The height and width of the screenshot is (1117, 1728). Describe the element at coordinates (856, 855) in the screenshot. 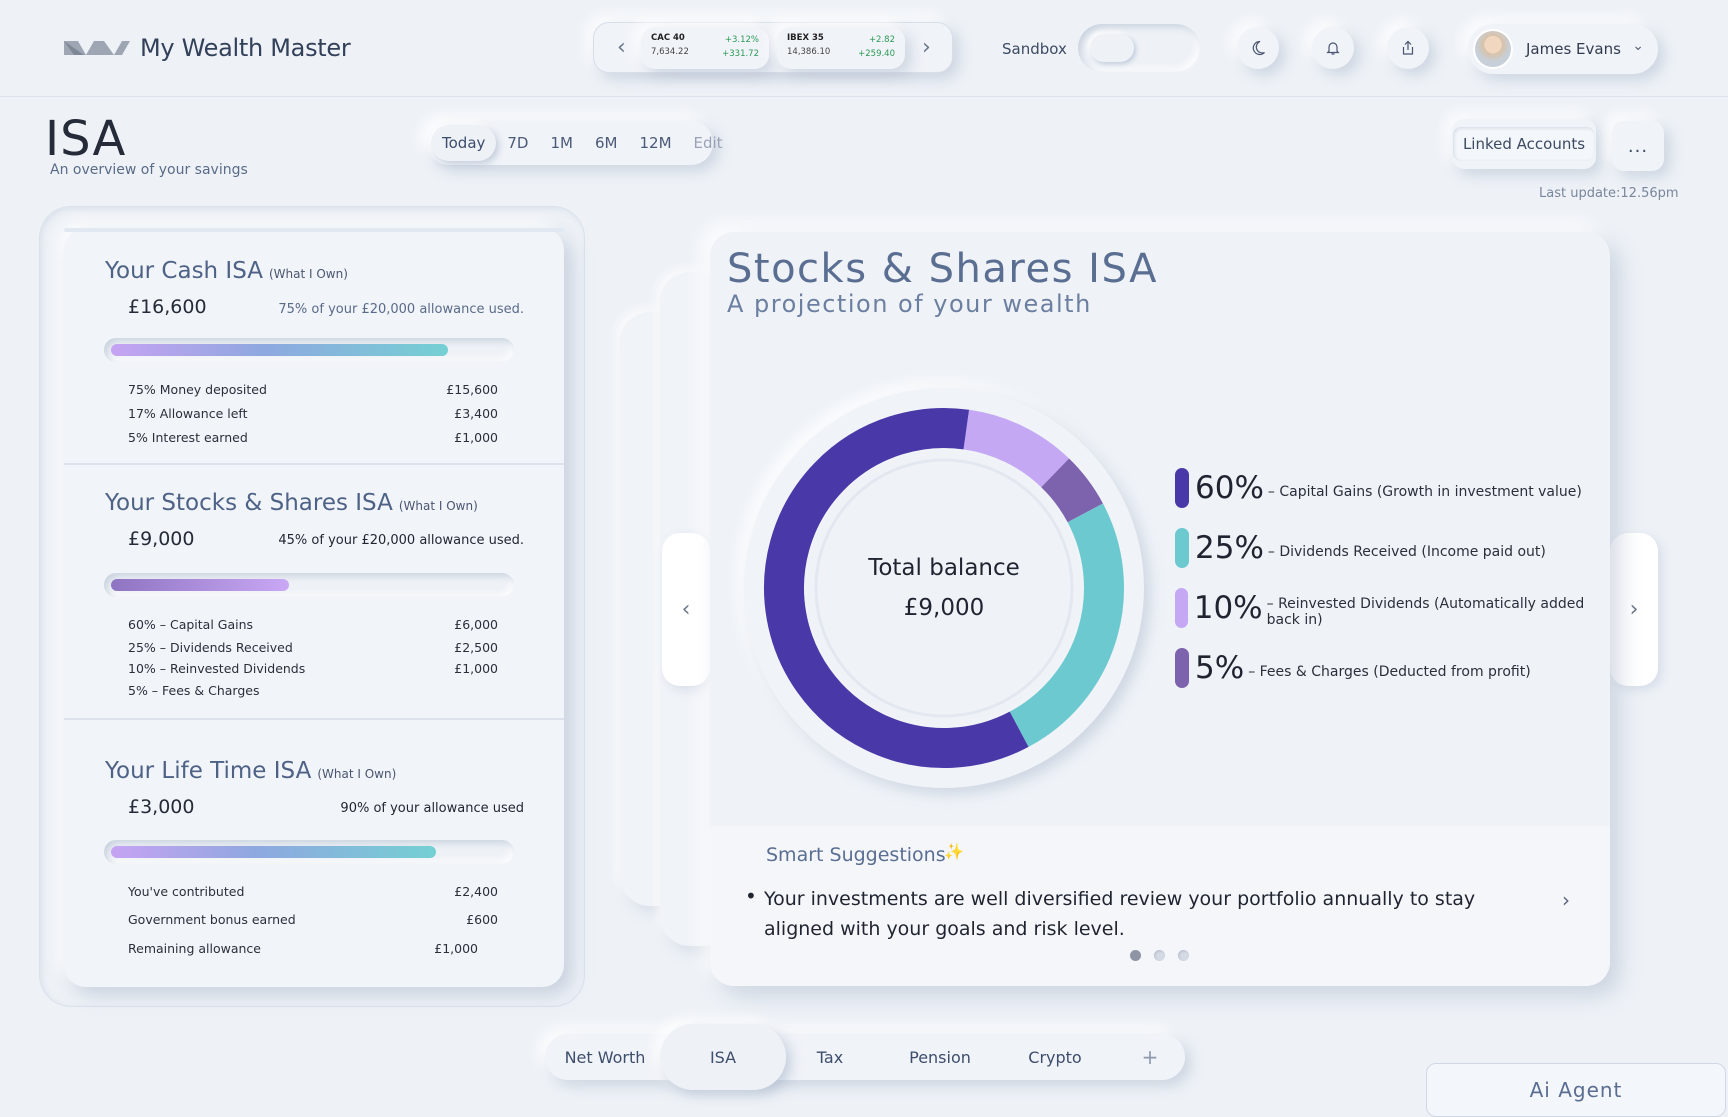

I see `suggestions-title: Smart Suggestions` at that location.